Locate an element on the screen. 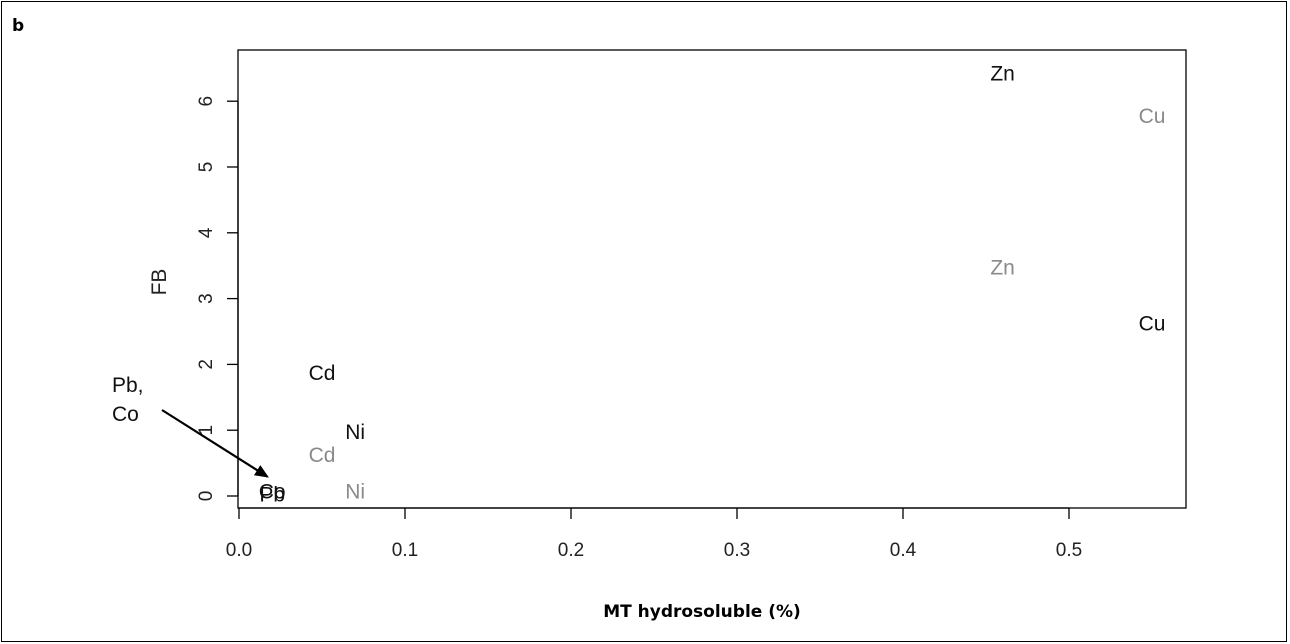  y-tick-label: 5 is located at coordinates (206, 167).